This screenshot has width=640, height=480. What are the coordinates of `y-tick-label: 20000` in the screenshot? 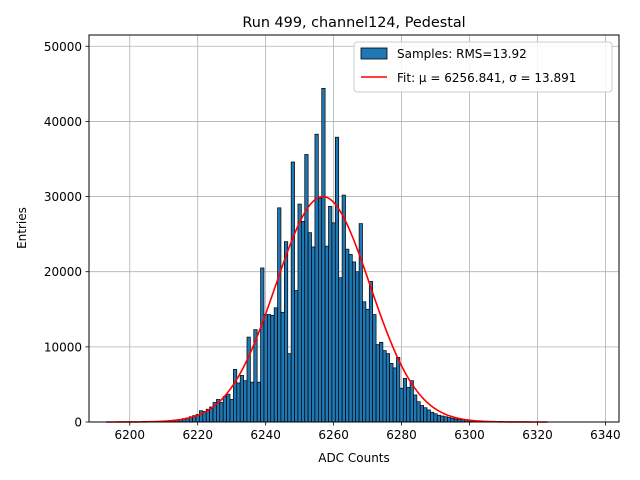 It's located at (63, 272).